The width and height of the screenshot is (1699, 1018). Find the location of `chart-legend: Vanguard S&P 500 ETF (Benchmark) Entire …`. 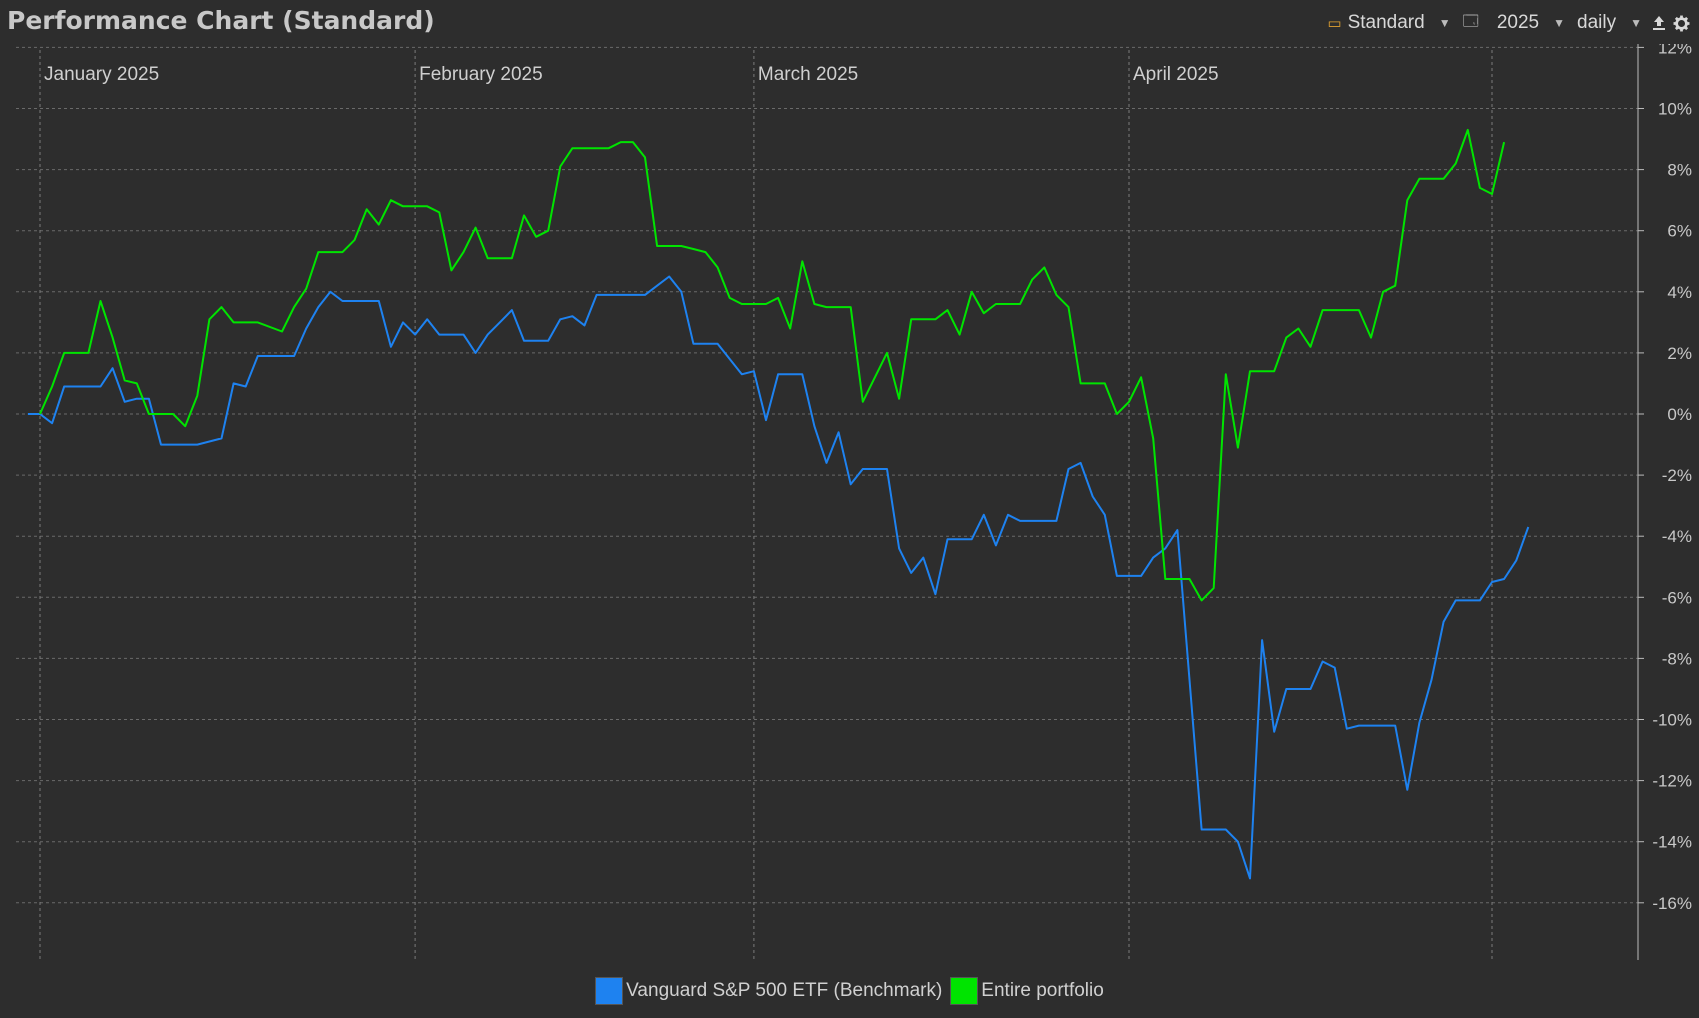

chart-legend: Vanguard S&P 500 ETF (Benchmark) Entire … is located at coordinates (849, 991).